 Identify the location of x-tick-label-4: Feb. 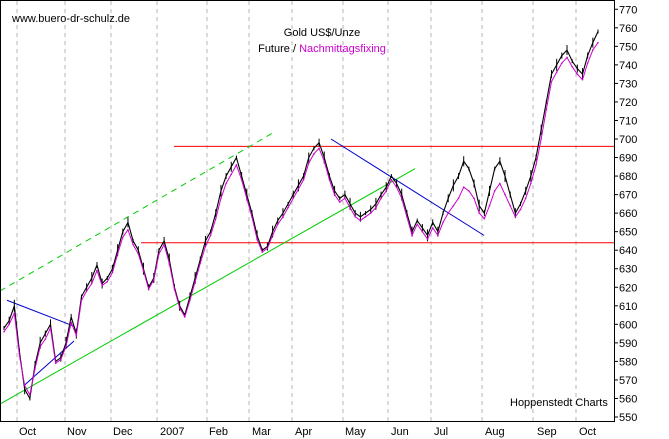
(218, 432).